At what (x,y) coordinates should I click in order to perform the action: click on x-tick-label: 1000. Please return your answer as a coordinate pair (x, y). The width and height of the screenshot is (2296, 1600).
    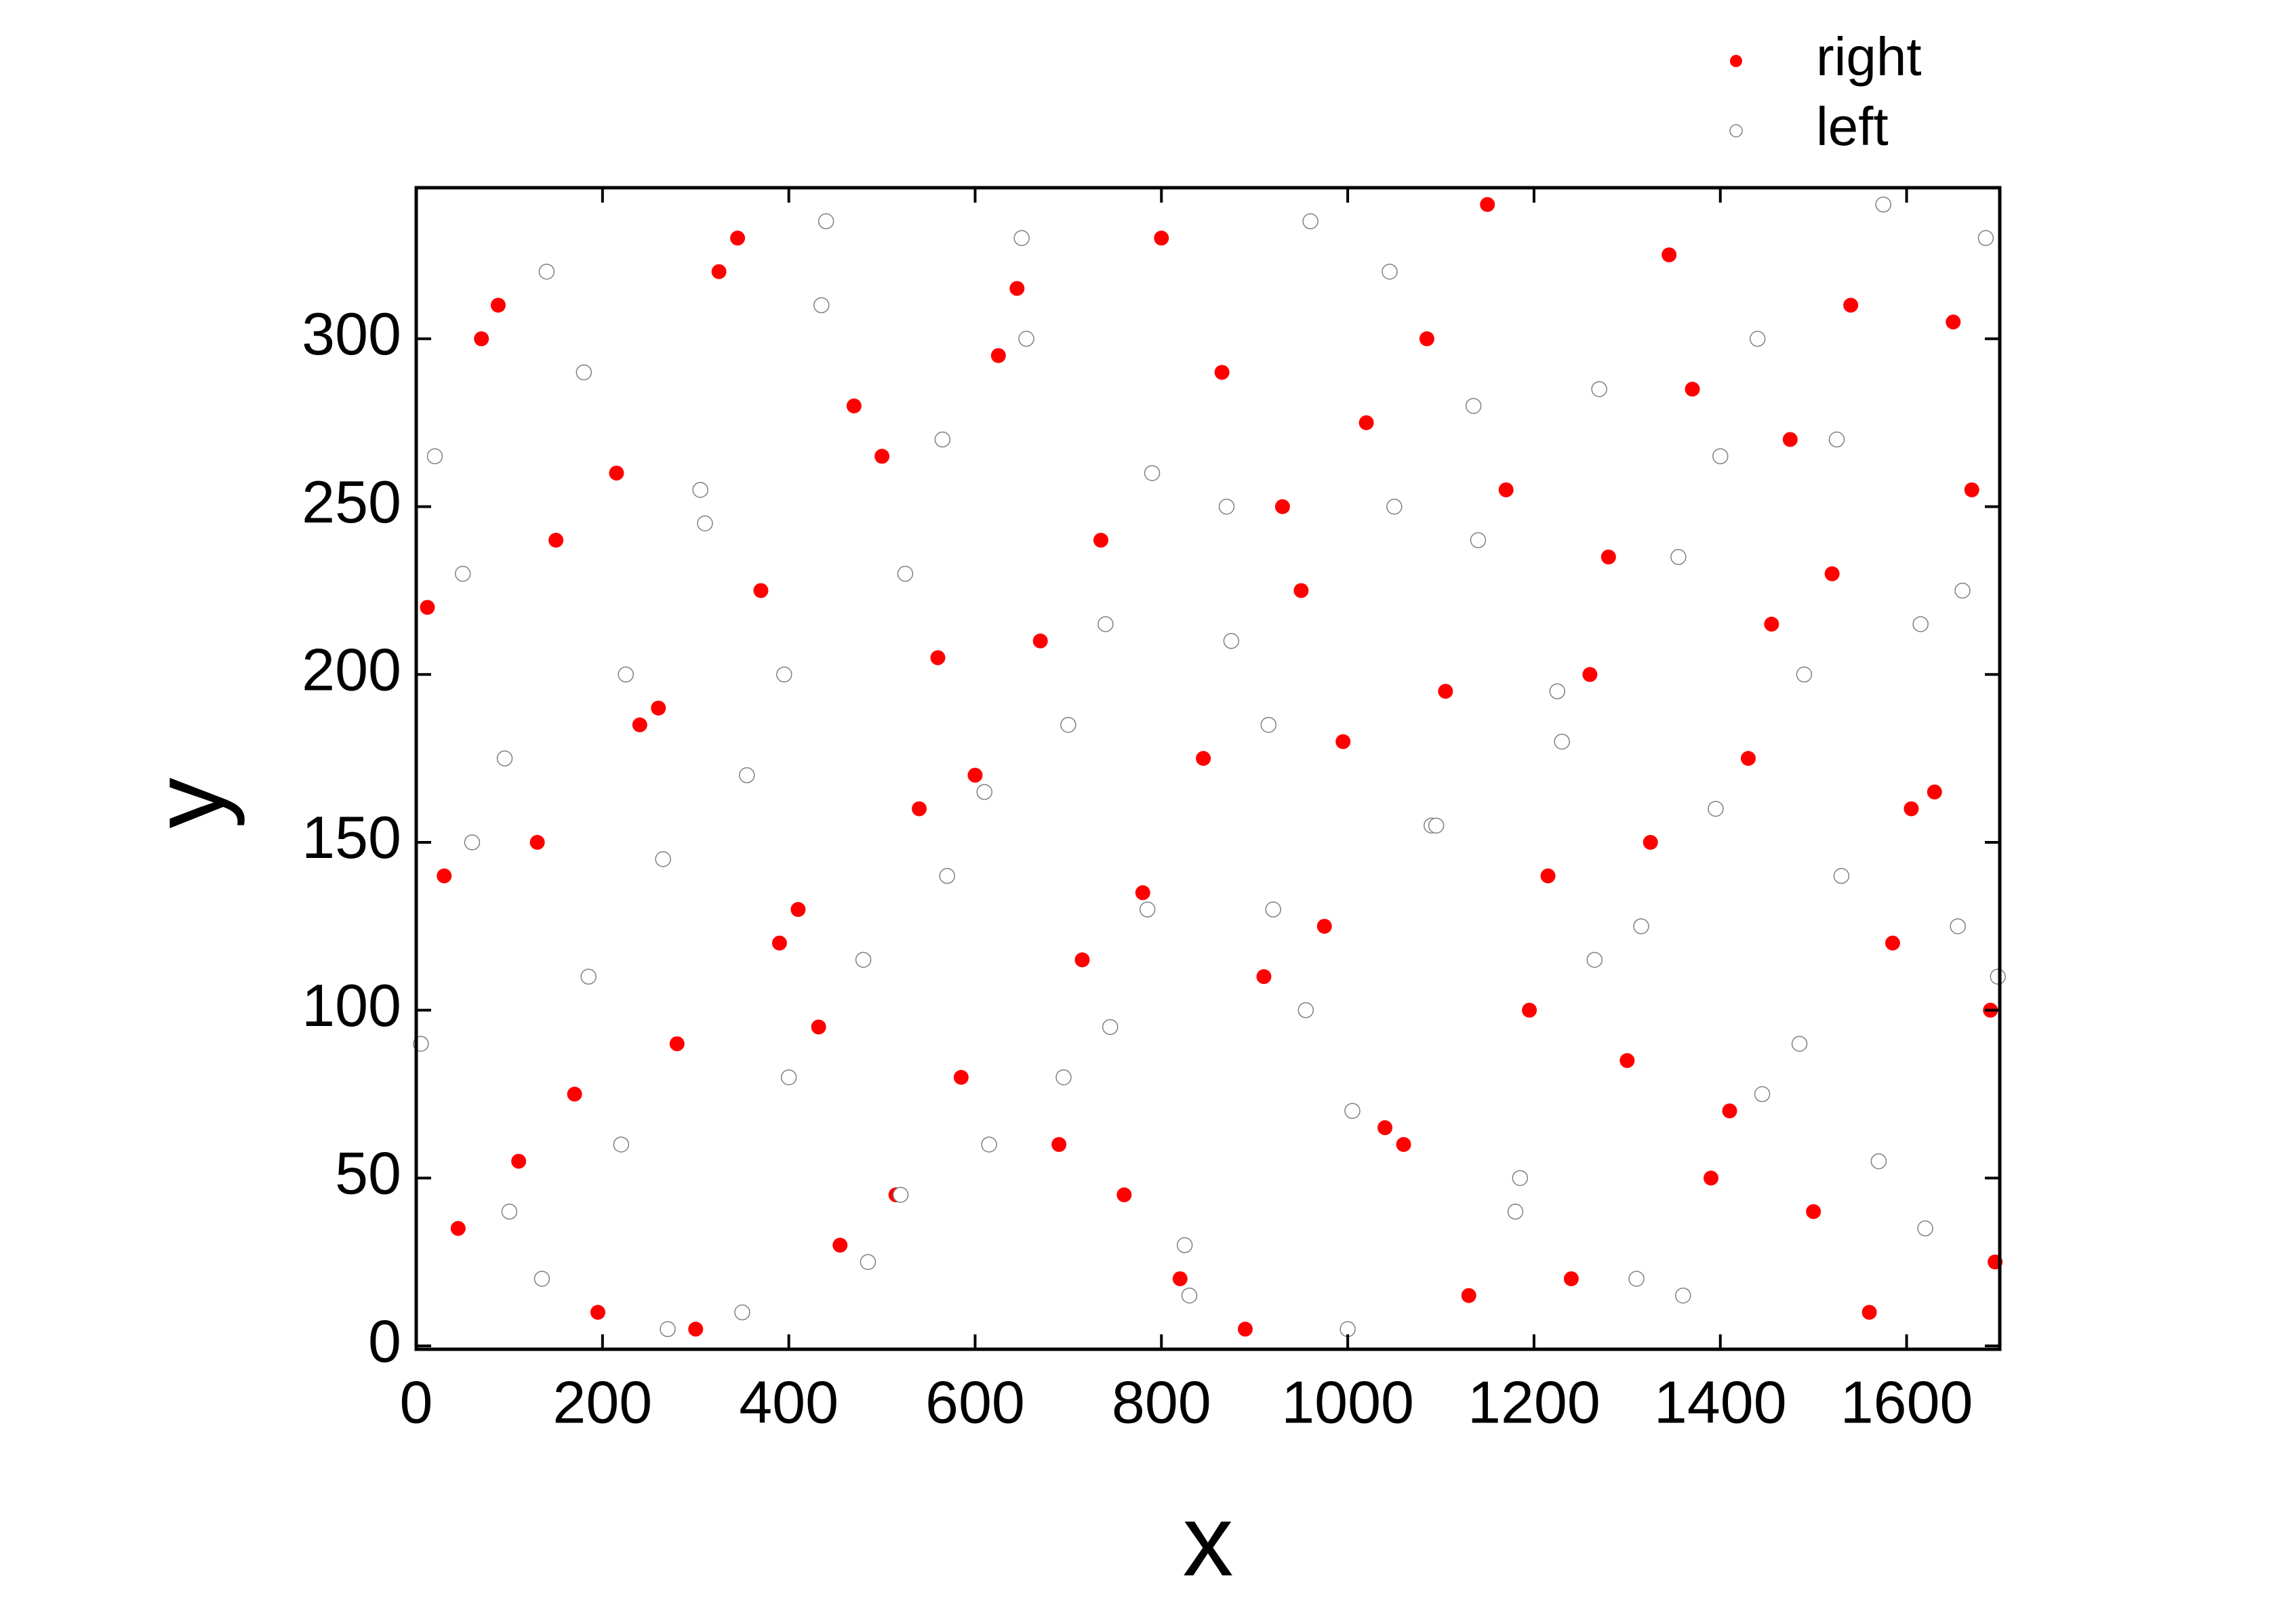
    Looking at the image, I should click on (1347, 1401).